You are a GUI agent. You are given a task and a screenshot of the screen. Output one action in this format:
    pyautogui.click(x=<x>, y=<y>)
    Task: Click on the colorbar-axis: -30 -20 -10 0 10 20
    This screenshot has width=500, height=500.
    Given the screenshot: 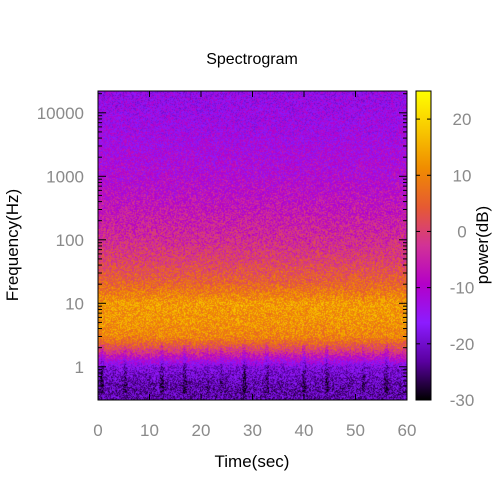 What is the action you would take?
    pyautogui.click(x=445, y=260)
    